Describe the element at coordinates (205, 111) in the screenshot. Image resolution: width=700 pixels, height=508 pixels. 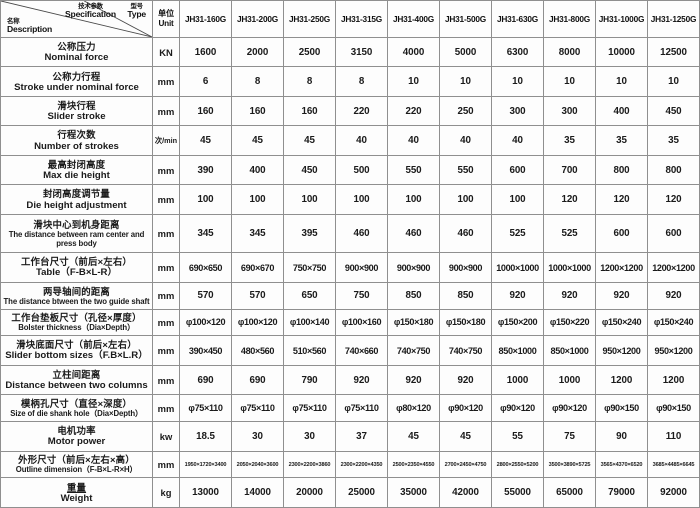
I see `cell-r2-c0: 160` at that location.